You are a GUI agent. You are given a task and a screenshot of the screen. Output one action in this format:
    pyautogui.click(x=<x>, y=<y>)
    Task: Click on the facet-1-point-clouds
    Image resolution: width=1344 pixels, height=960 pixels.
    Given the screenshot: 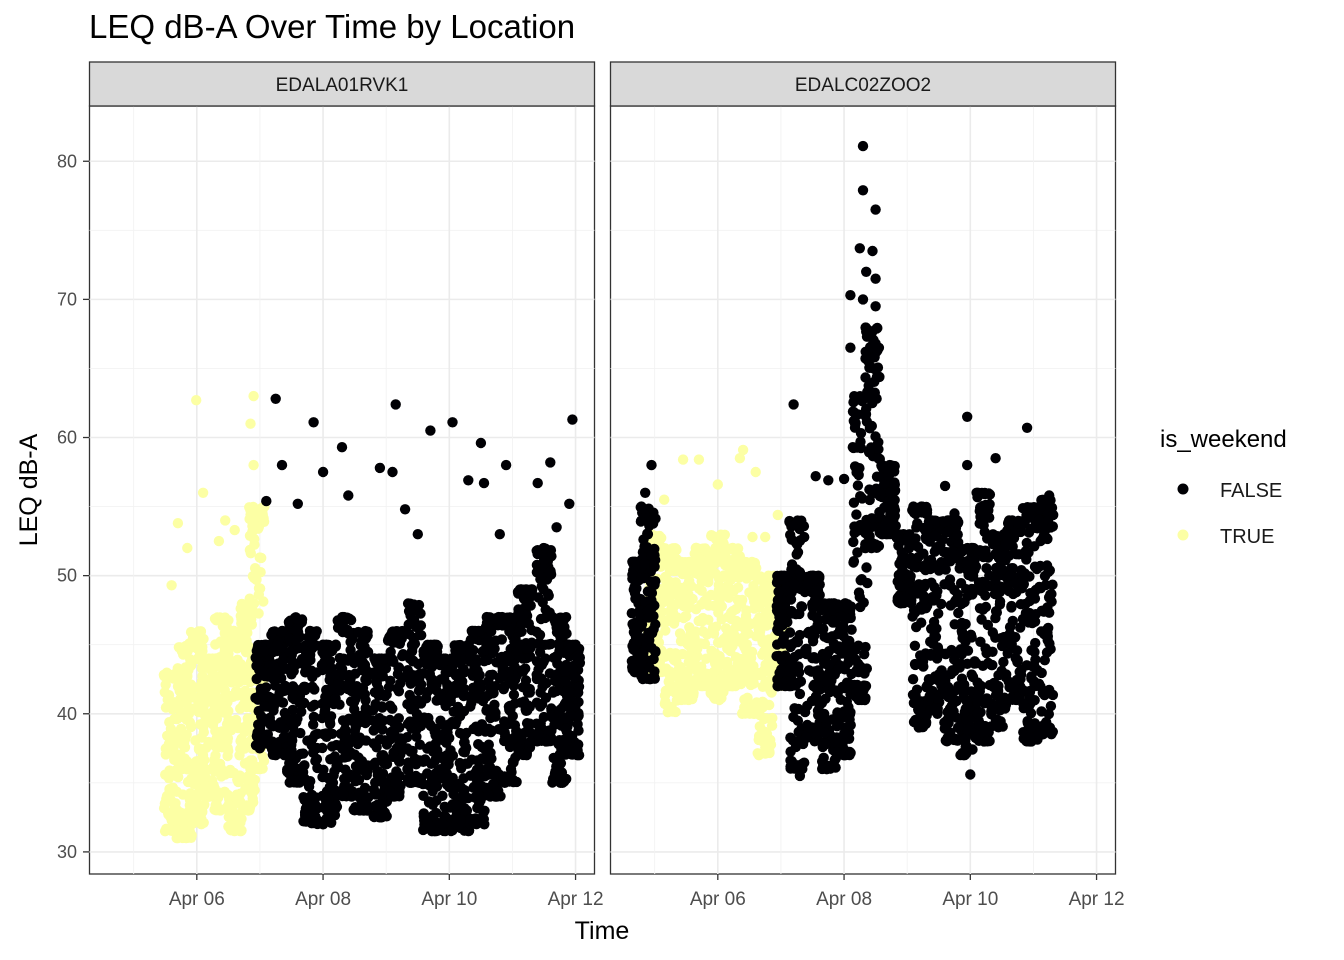 What is the action you would take?
    pyautogui.click(x=372, y=672)
    